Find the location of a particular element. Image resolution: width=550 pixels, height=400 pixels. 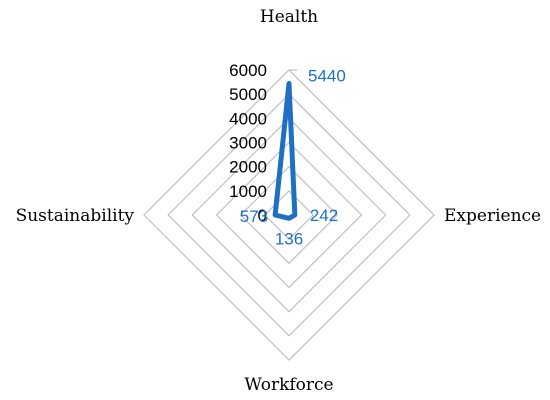

tick-label-5000: 5000 is located at coordinates (248, 94).